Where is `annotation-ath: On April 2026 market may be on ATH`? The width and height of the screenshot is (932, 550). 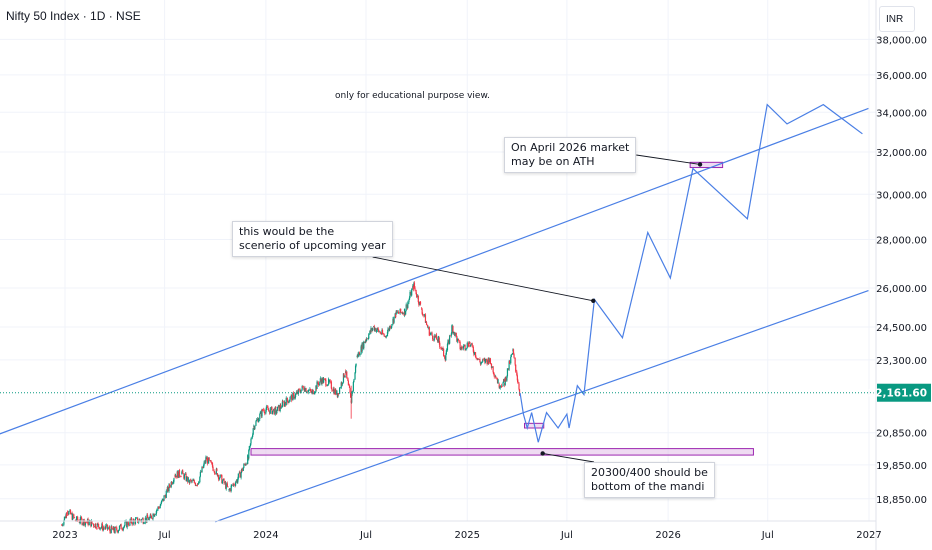 annotation-ath: On April 2026 market may be on ATH is located at coordinates (570, 155).